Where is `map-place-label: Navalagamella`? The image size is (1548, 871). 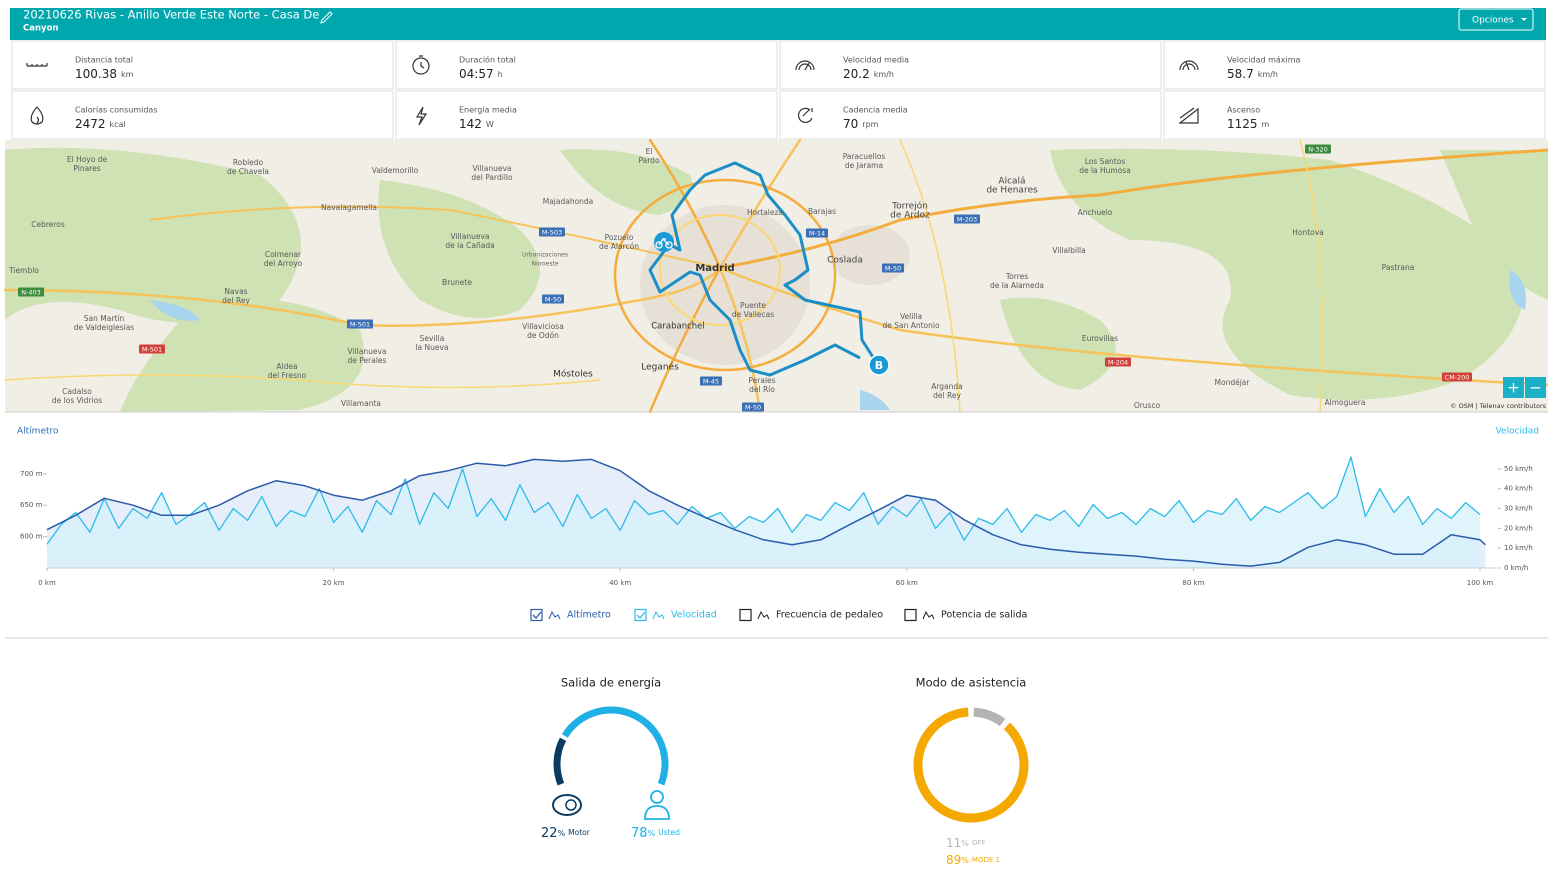
map-place-label: Navalagamella is located at coordinates (349, 207).